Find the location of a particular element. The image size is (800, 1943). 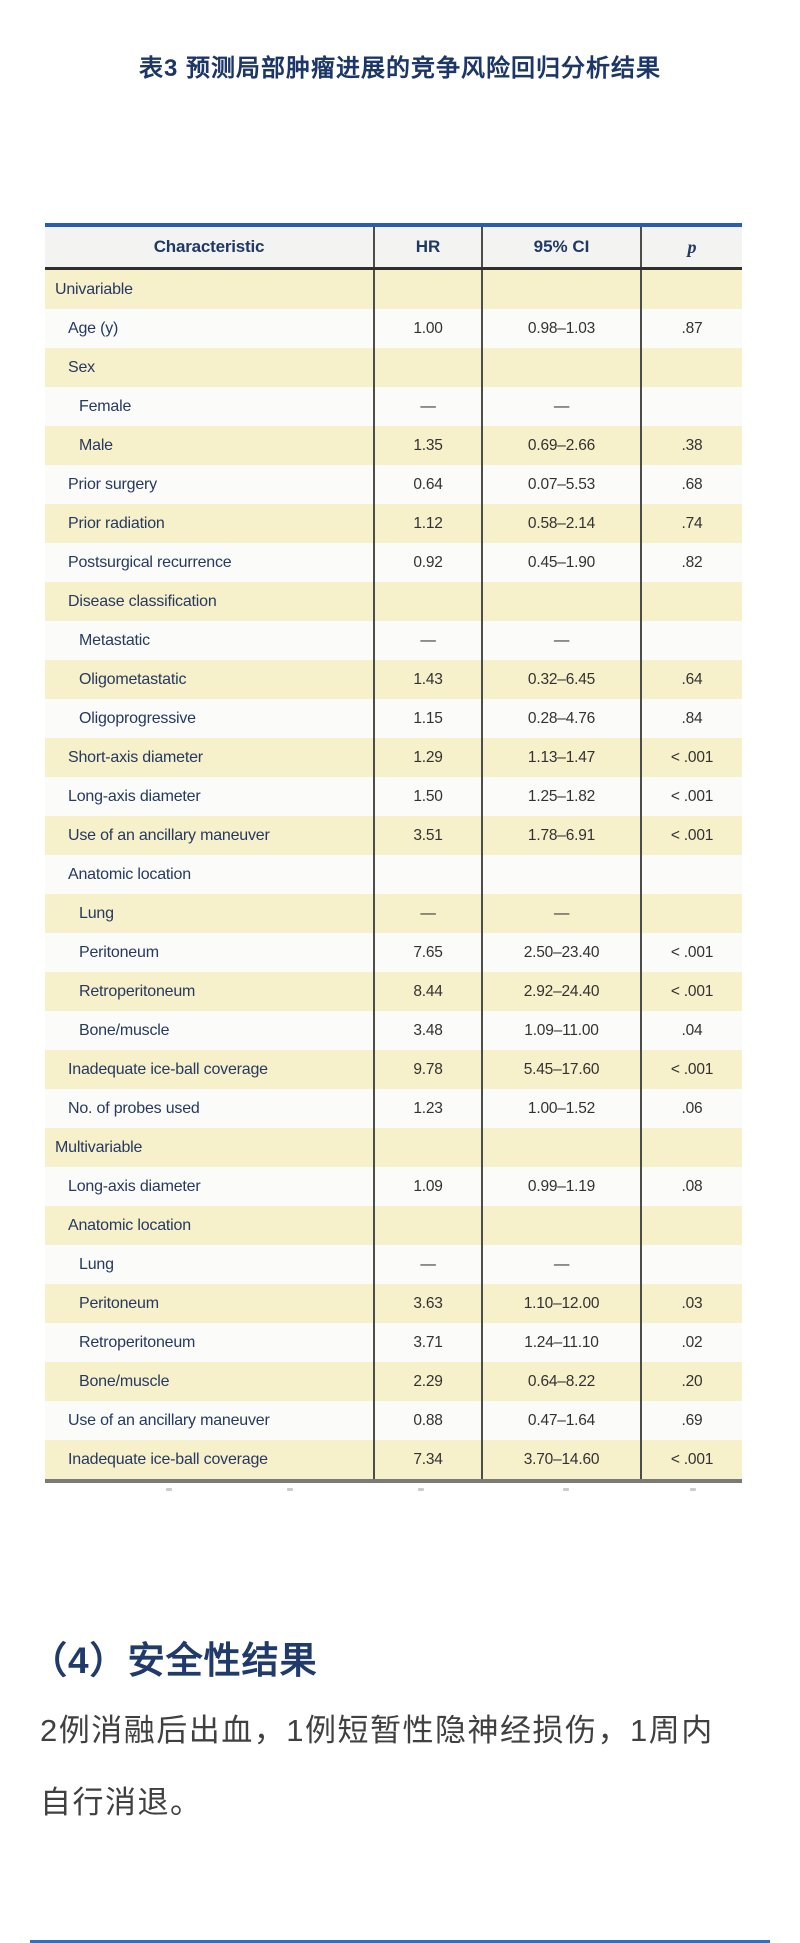

row-label: Short-axis diameter is located at coordinates (210, 757).